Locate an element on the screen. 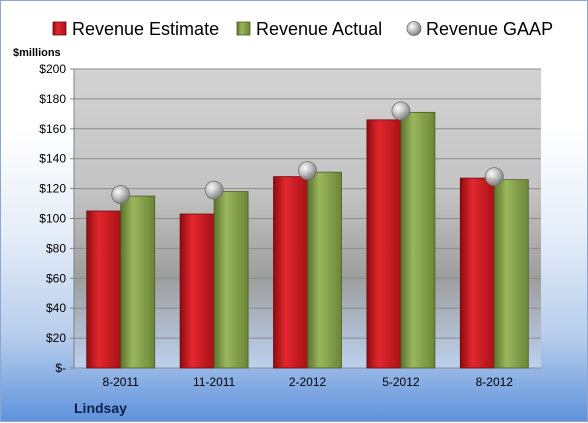  y-tick-label: $140 is located at coordinates (52, 159).